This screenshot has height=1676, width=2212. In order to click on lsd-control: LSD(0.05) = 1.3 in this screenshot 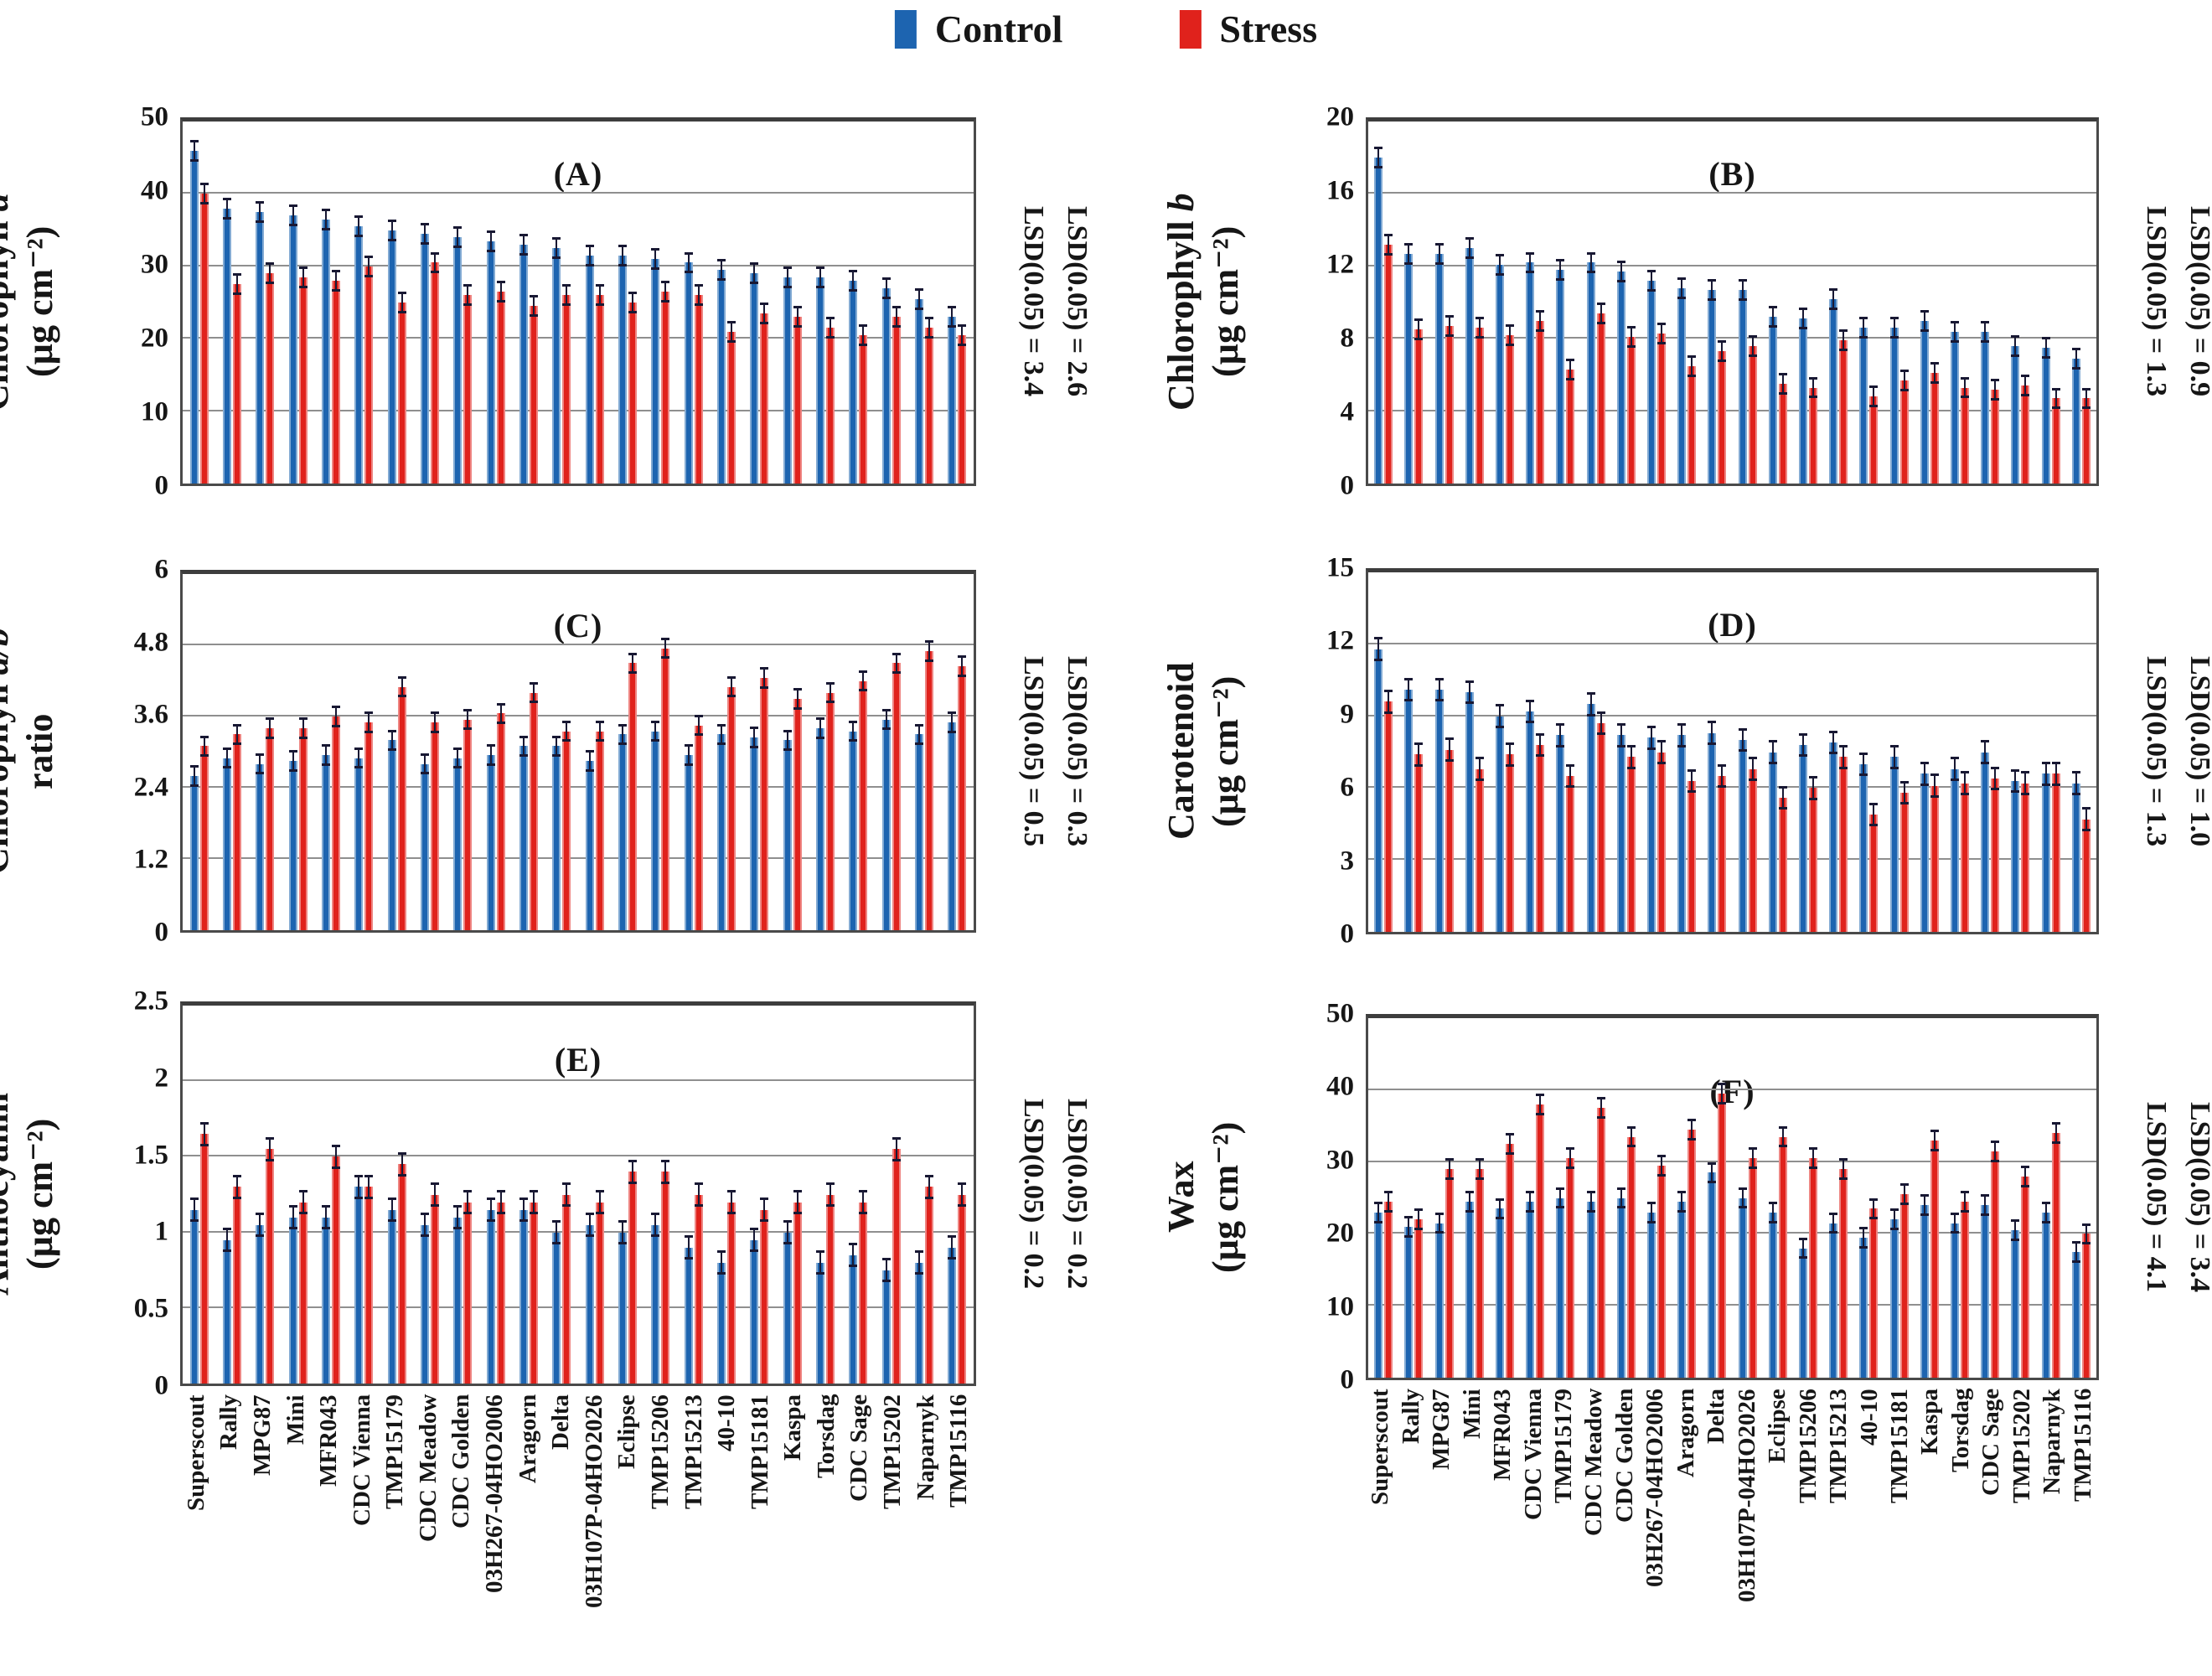, I will do `click(2156, 751)`.